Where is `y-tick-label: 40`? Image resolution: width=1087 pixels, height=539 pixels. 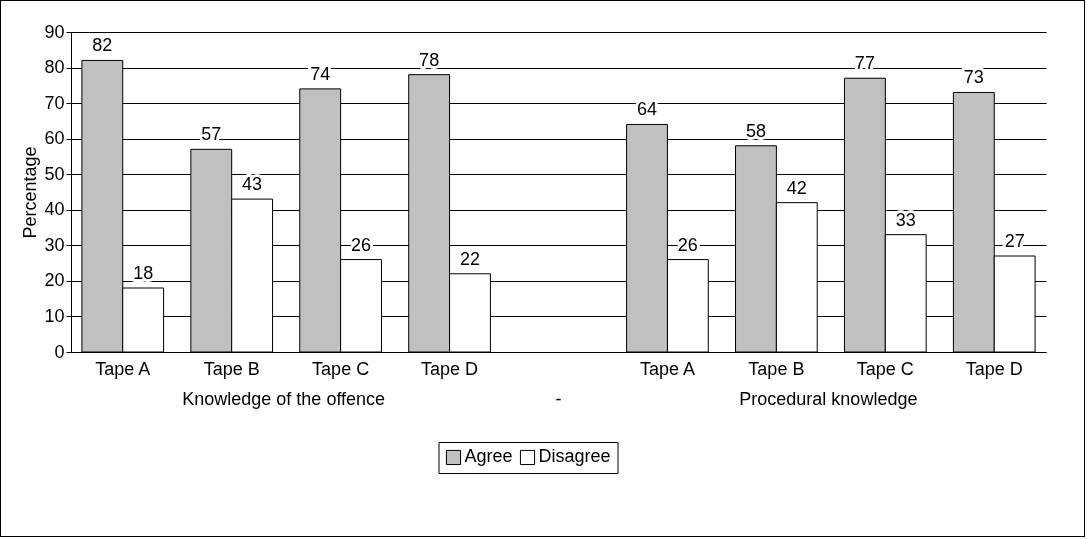
y-tick-label: 40 is located at coordinates (54, 209).